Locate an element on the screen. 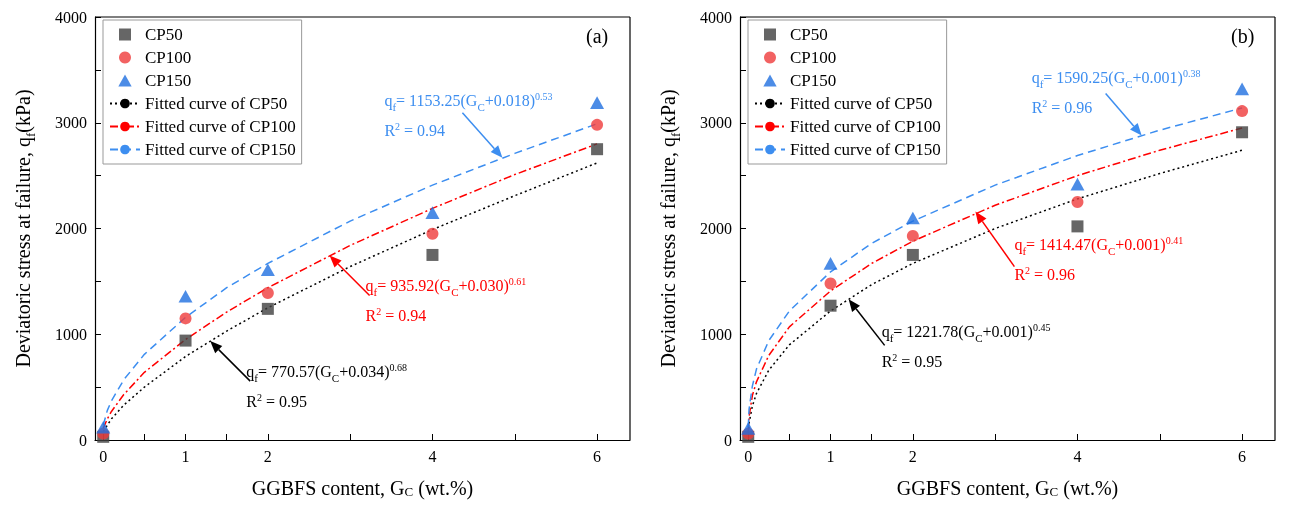  annotation: q$_{f}$= 1414.47(G$_{C}$+0.001)$^{0.41}$ is located at coordinates (1099, 246).